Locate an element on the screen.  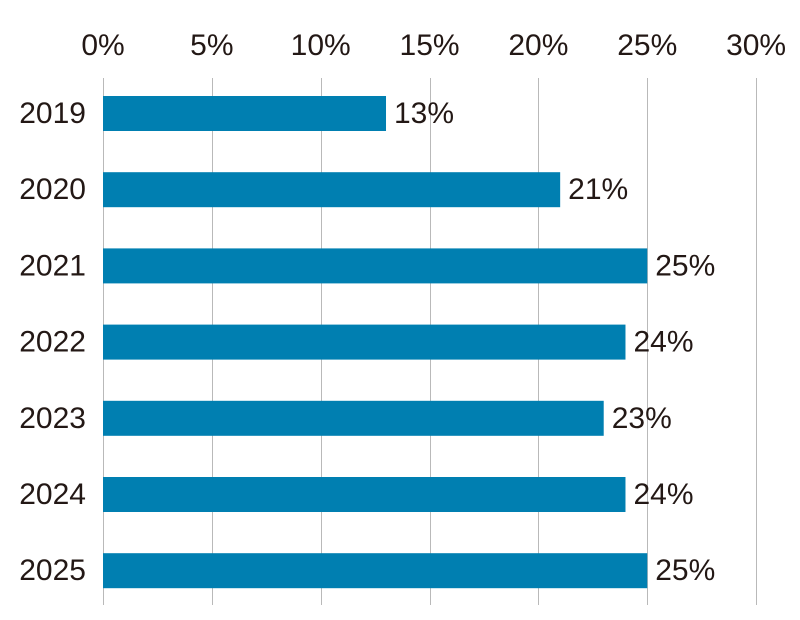
category-label: 2021 is located at coordinates (52, 265).